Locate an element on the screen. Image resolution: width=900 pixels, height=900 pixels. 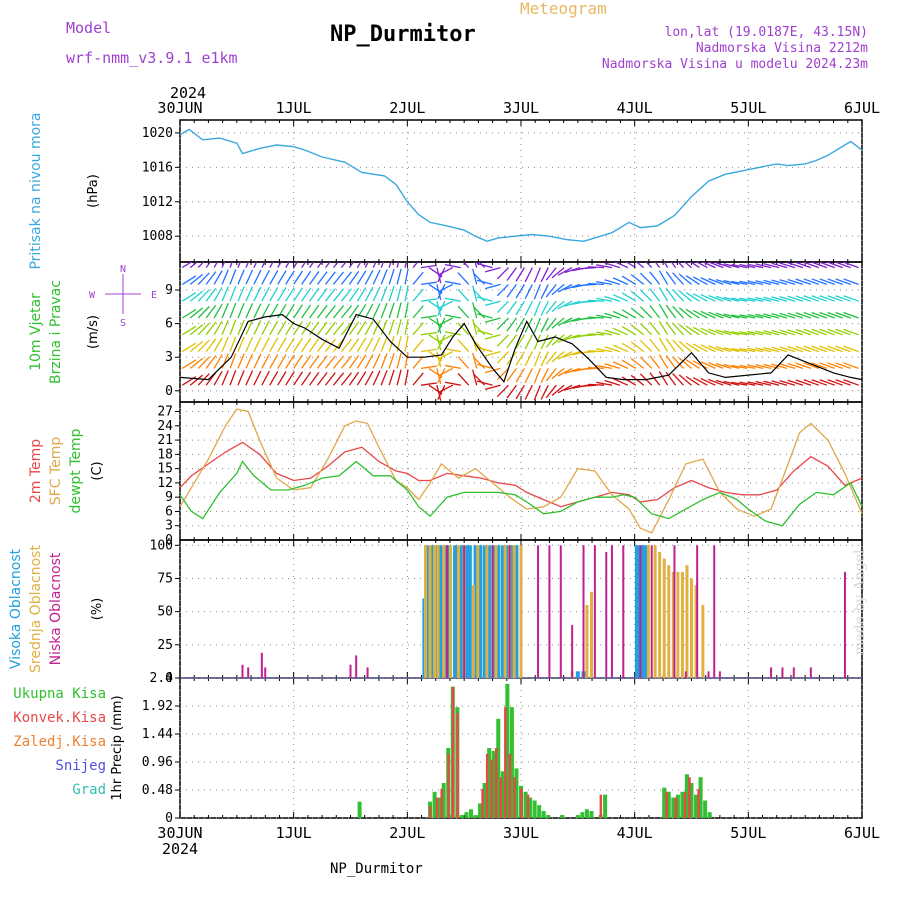
compass-south-label: S is located at coordinates (123, 323).